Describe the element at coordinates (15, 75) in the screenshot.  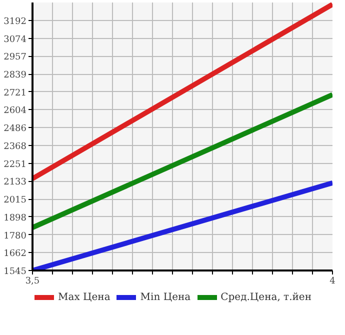
I see `y-tick-label: 2839` at that location.